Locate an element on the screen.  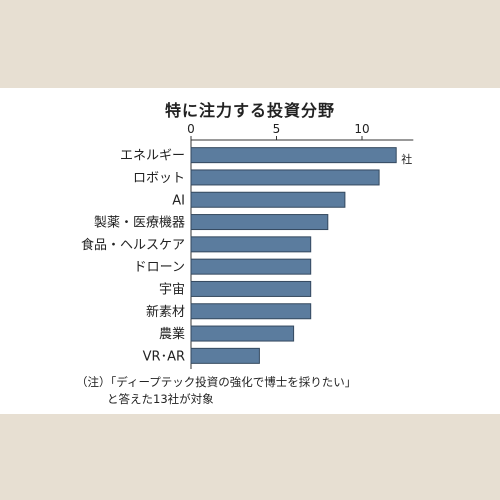
category-label: エネルギー is located at coordinates (152, 156).